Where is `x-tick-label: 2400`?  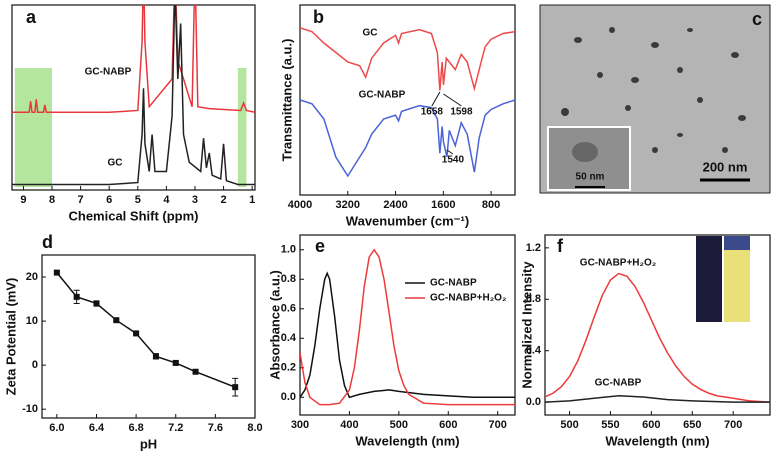
x-tick-label: 2400 is located at coordinates (395, 205).